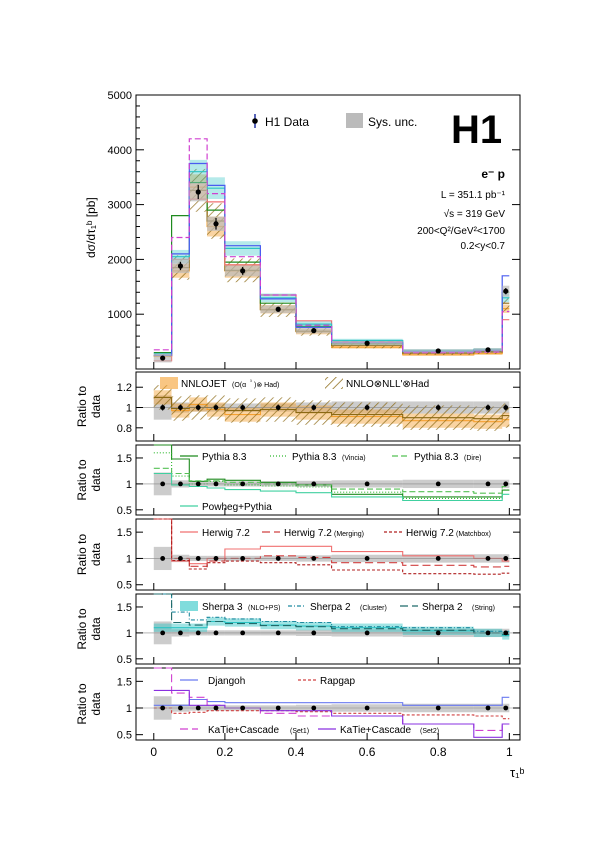  I want to click on legend-label: (String), so click(483, 608).